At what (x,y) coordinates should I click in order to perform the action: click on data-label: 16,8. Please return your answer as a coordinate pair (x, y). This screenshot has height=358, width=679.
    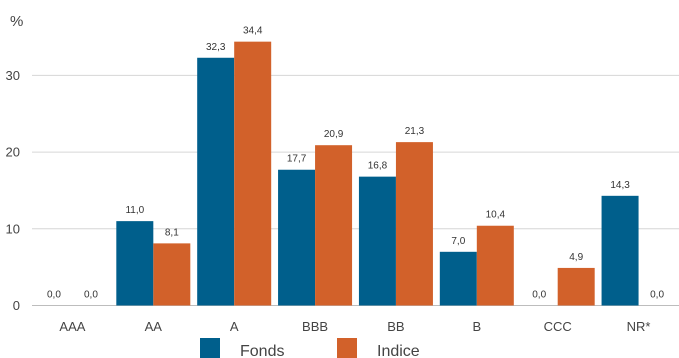
    Looking at the image, I should click on (378, 166).